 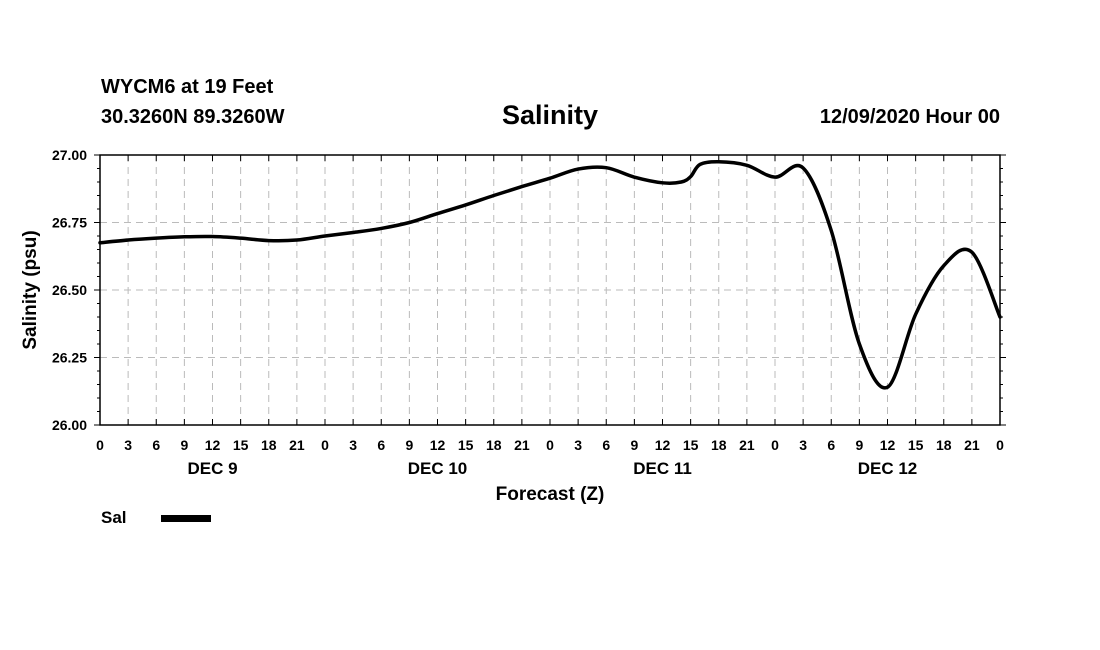 What do you see at coordinates (156, 518) in the screenshot?
I see `legend: Sal` at bounding box center [156, 518].